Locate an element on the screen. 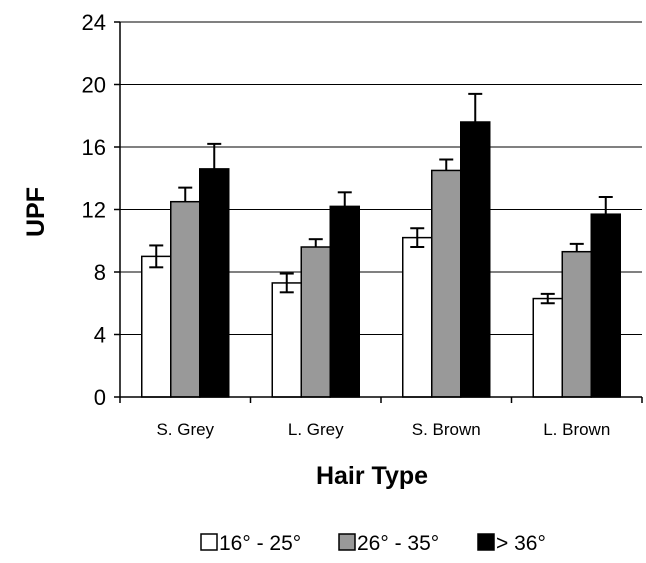 Image resolution: width=646 pixels, height=563 pixels. y-tick-label: 20 is located at coordinates (94, 85).